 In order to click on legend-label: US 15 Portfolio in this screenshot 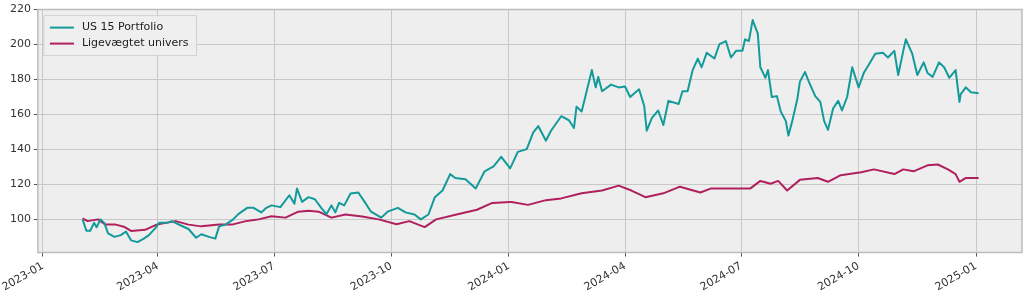, I will do `click(122, 27)`.